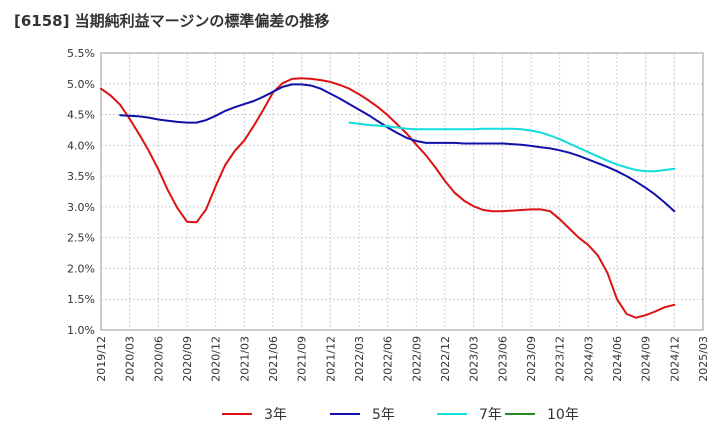 The image size is (720, 440). I want to click on x-tick-label: 2023/03, so click(474, 359).